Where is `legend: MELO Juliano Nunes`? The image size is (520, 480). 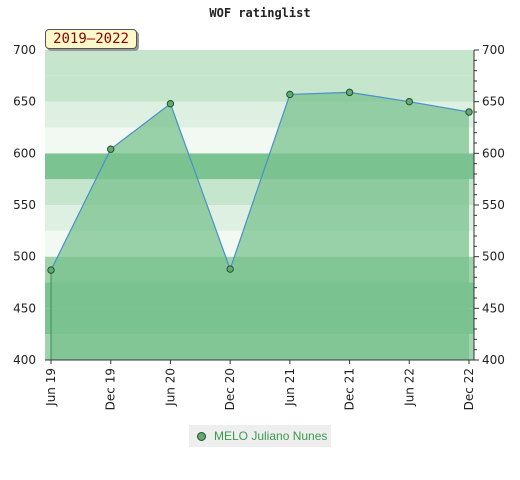 legend: MELO Juliano Nunes is located at coordinates (260, 436).